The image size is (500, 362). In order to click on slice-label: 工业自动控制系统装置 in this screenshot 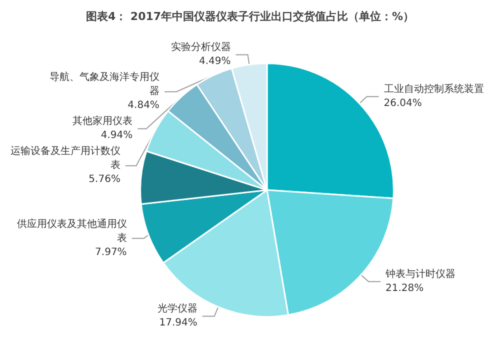, I will do `click(434, 89)`.